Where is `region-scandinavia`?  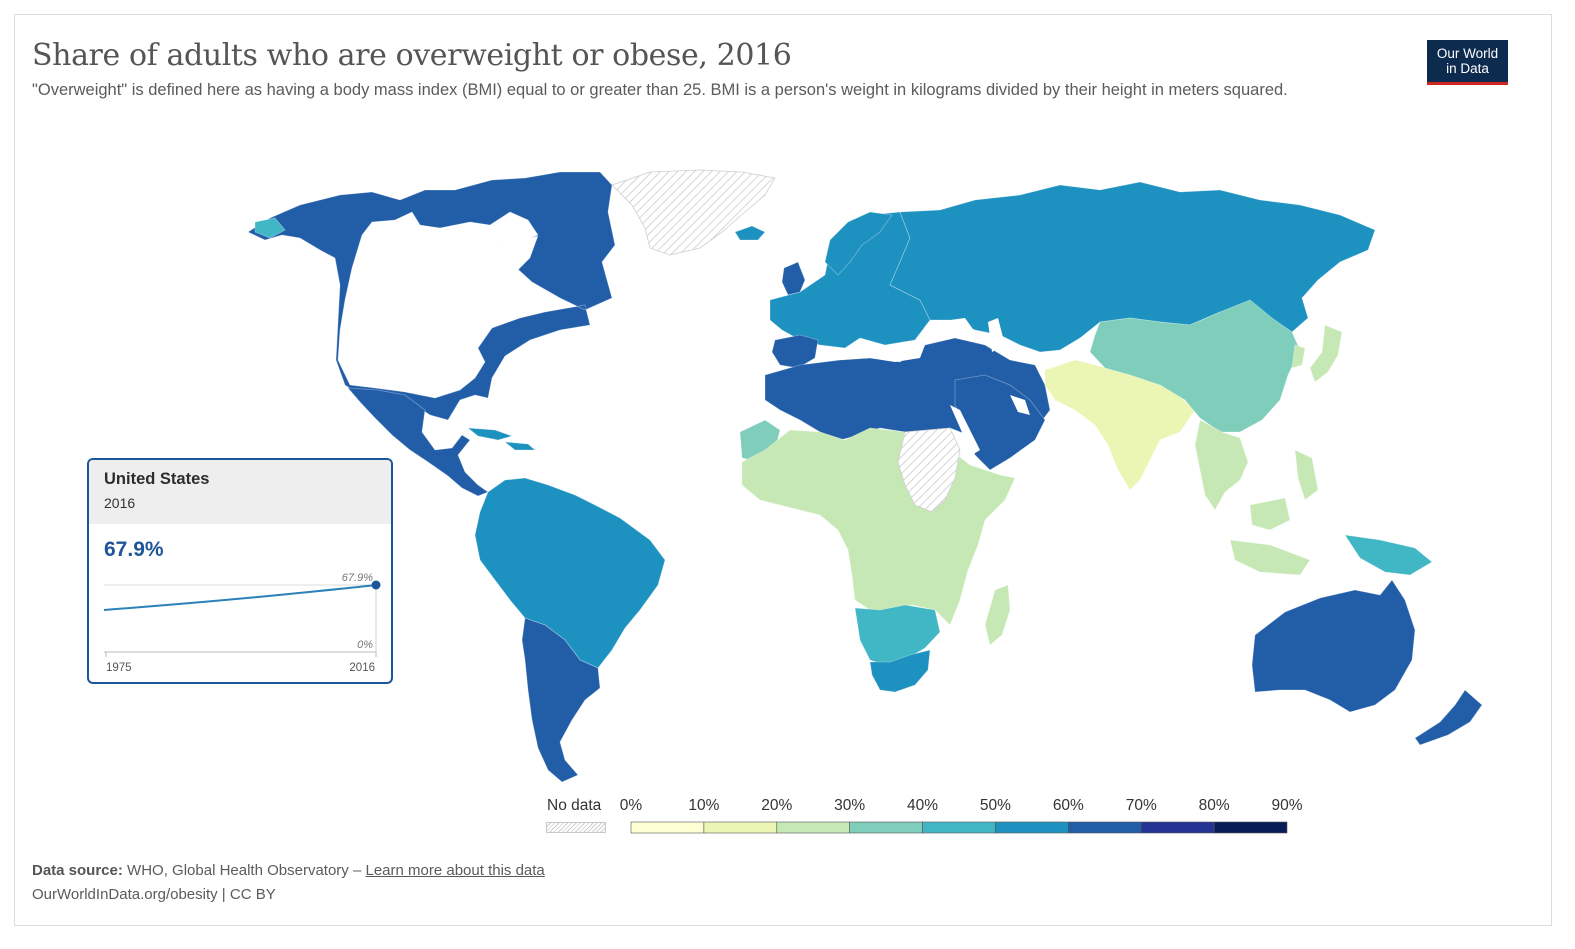 region-scandinavia is located at coordinates (858, 243).